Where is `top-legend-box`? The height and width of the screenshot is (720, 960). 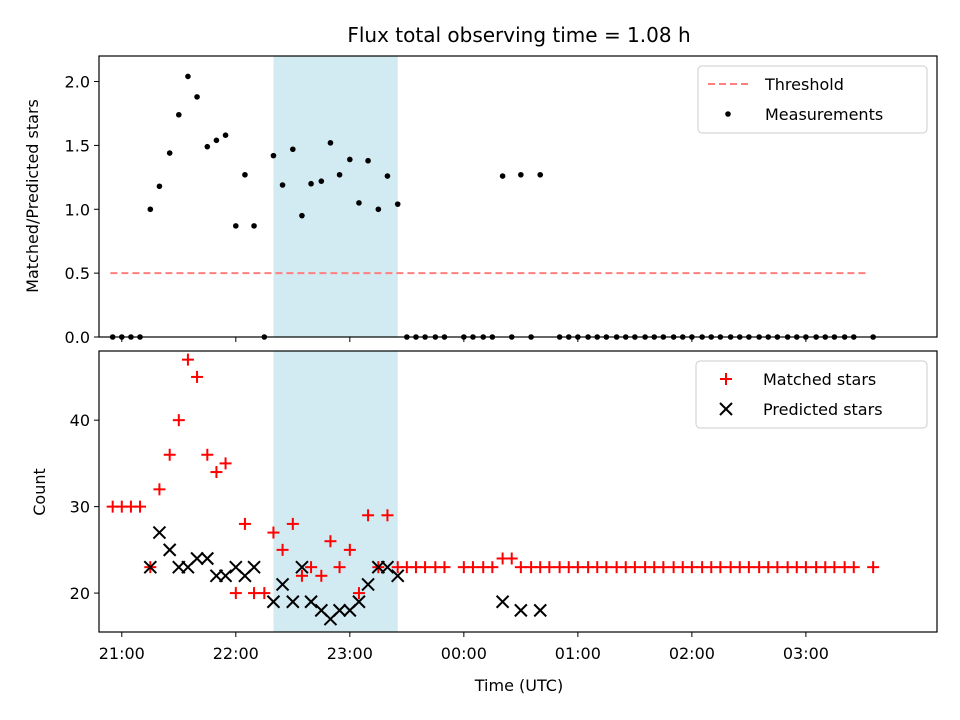
top-legend-box is located at coordinates (812, 99).